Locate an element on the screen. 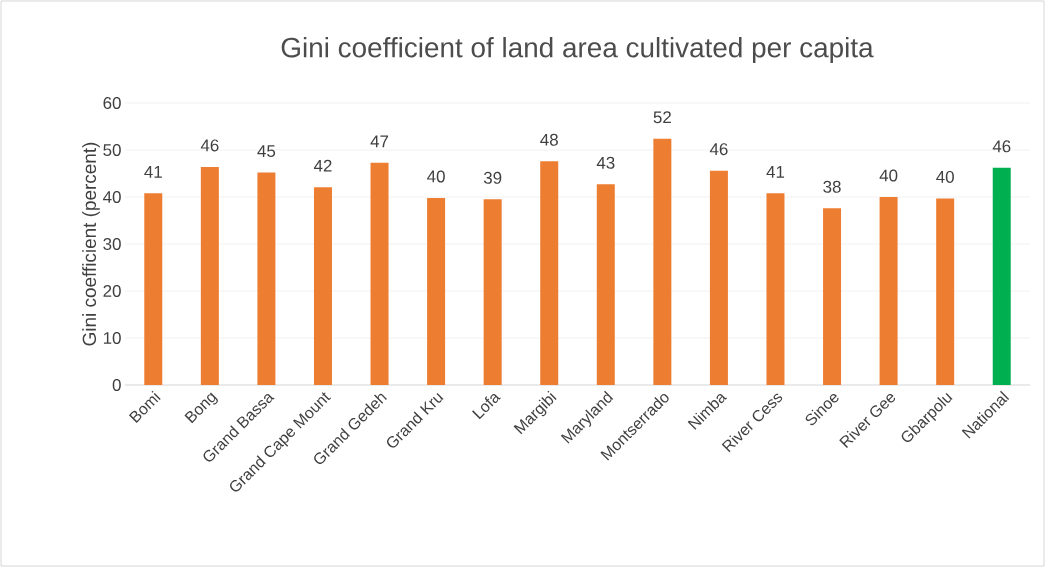 Image resolution: width=1045 pixels, height=567 pixels. data-label: 45 is located at coordinates (266, 151).